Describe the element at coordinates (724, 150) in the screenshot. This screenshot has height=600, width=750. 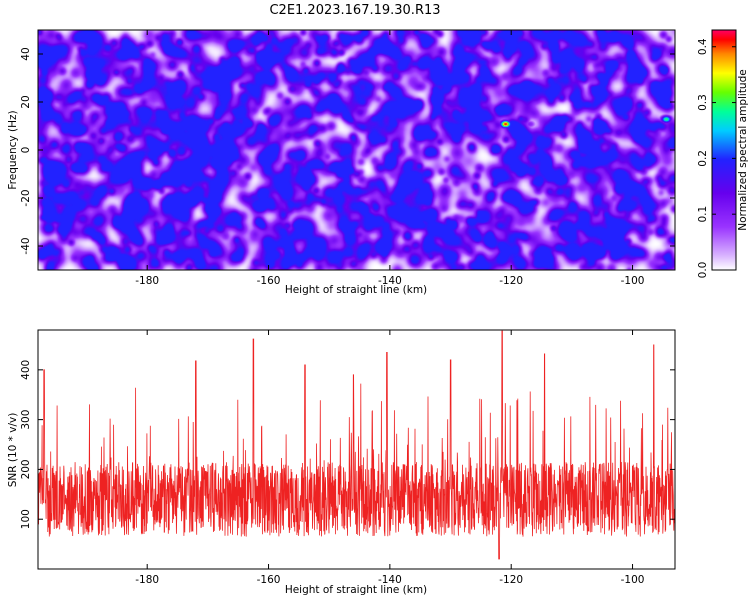
I see `colorbar` at that location.